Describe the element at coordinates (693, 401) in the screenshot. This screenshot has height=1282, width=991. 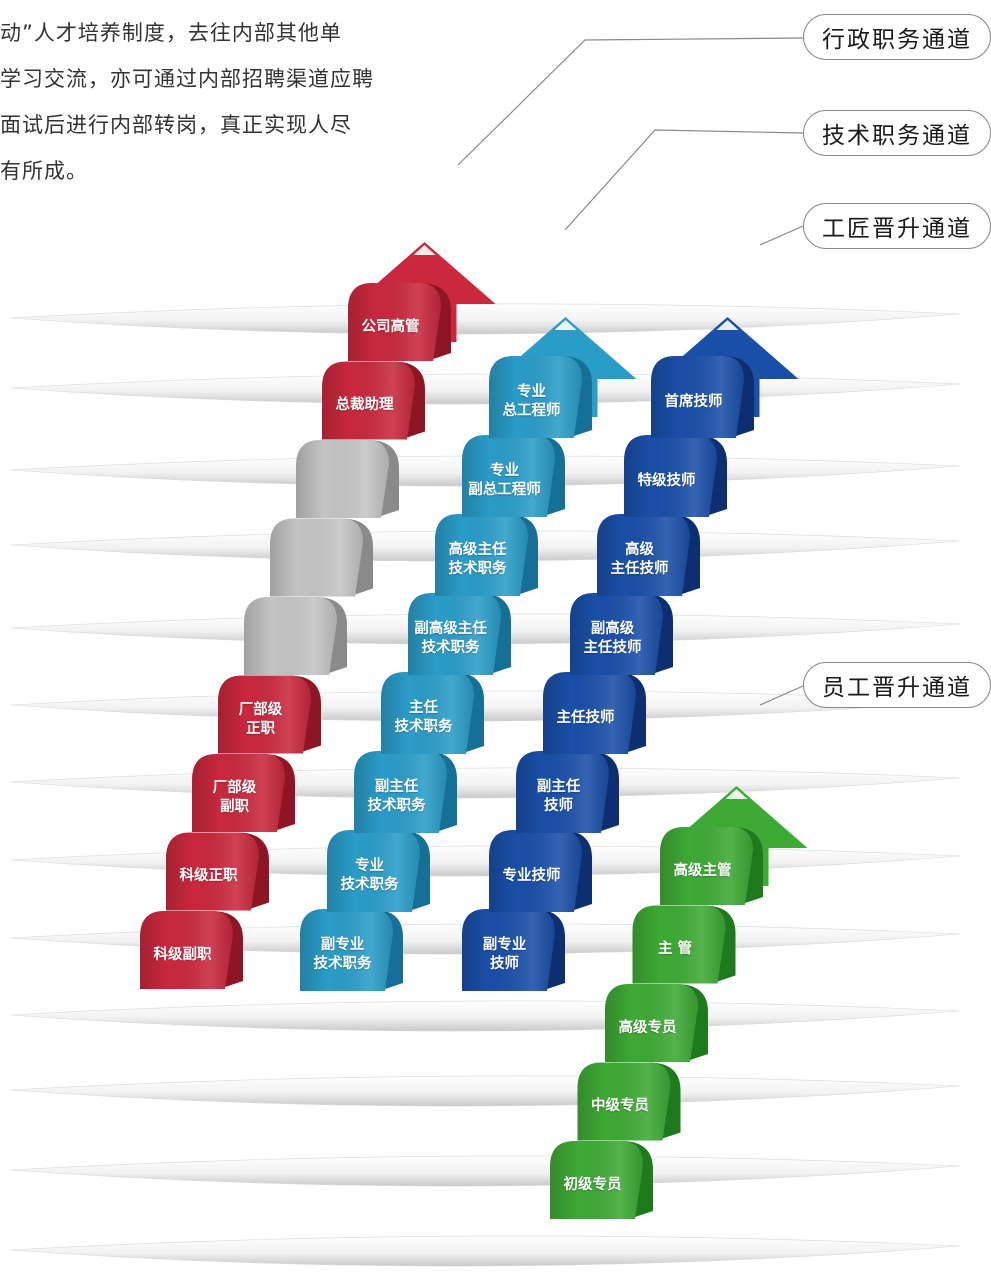
I see `level-label: 首席技师` at that location.